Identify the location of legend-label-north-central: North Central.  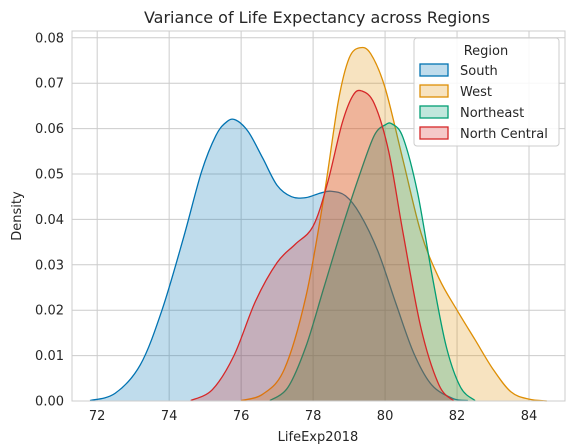
(504, 134).